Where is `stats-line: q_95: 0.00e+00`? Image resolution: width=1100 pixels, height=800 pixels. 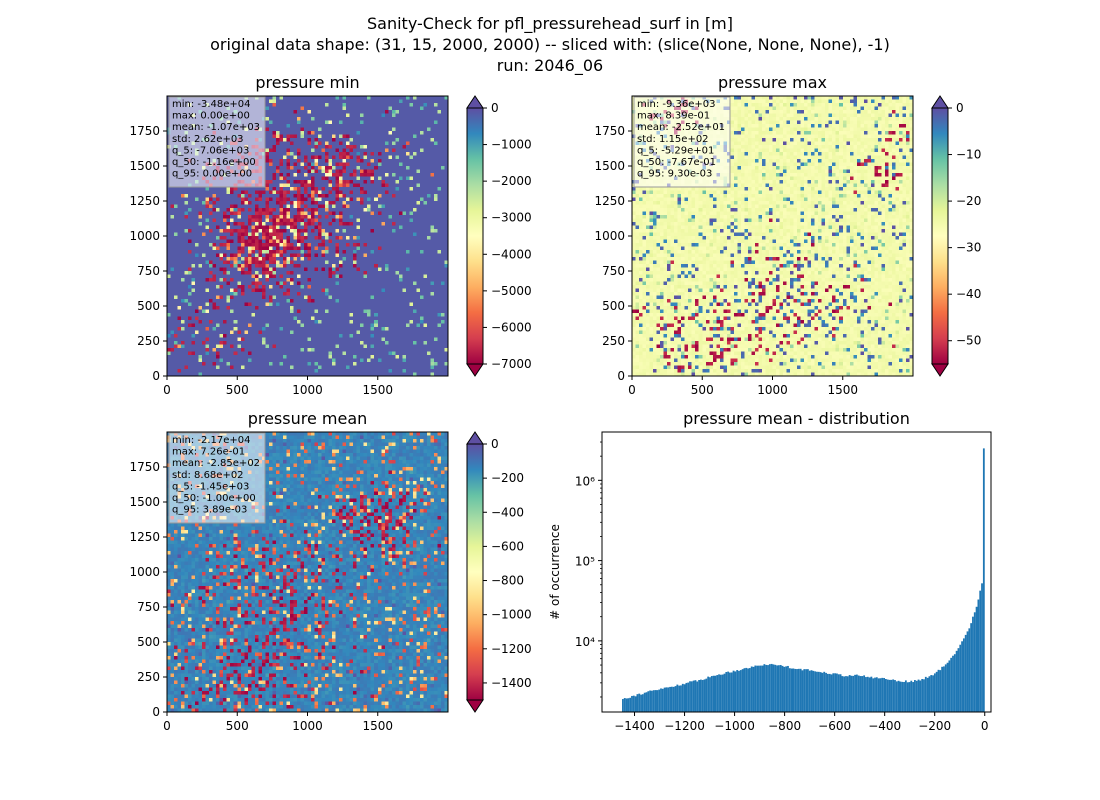 stats-line: q_95: 0.00e+00 is located at coordinates (212, 174).